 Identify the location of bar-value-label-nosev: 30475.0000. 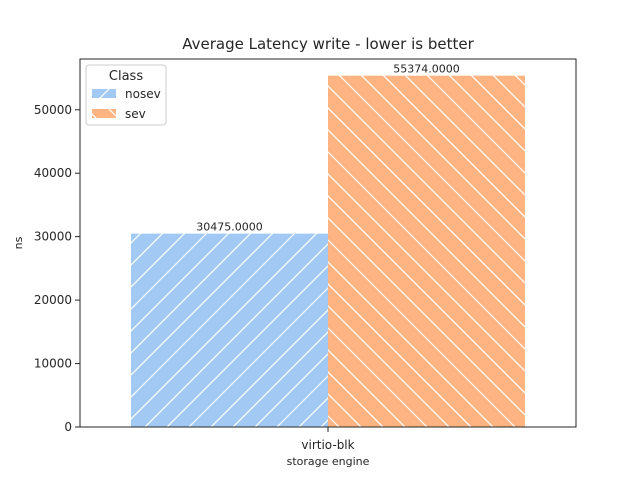
(229, 227).